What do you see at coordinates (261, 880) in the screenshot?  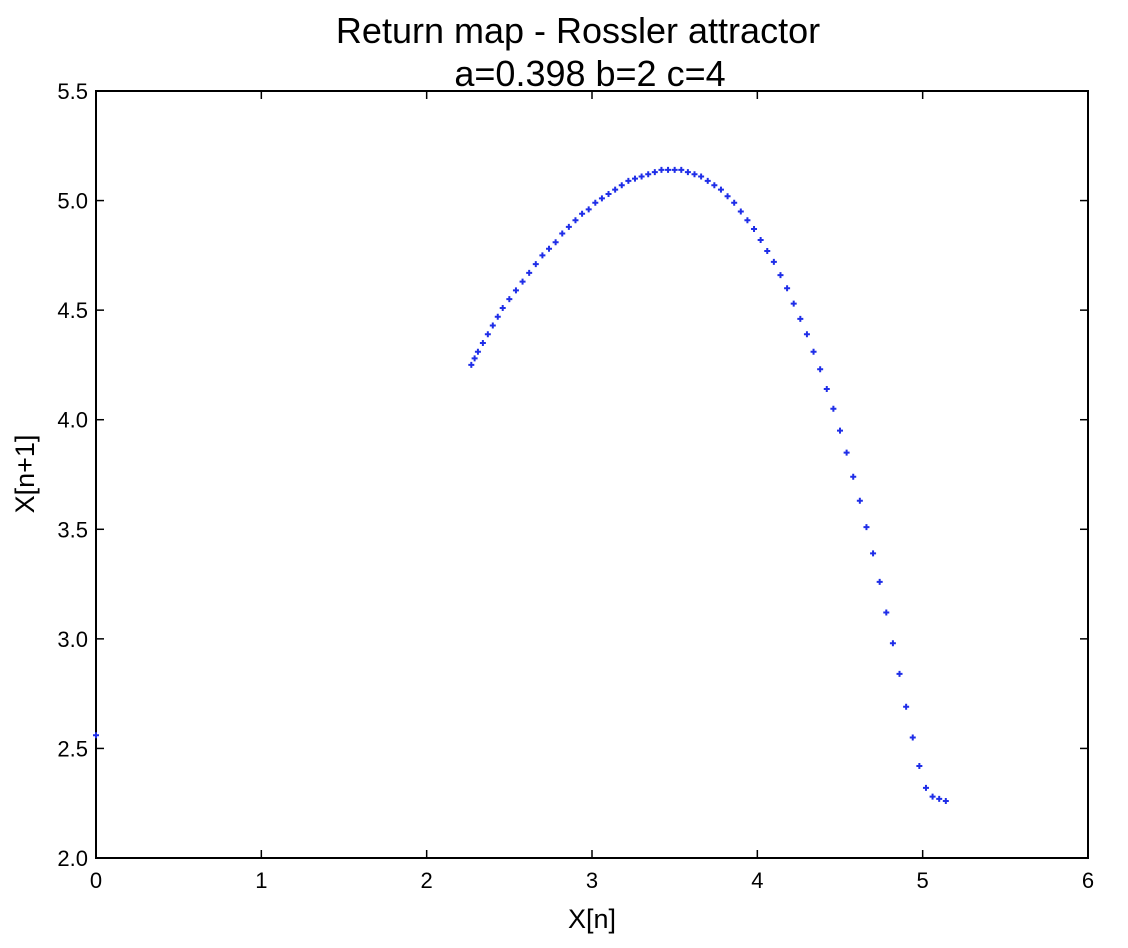 I see `x-tick-label: 1` at bounding box center [261, 880].